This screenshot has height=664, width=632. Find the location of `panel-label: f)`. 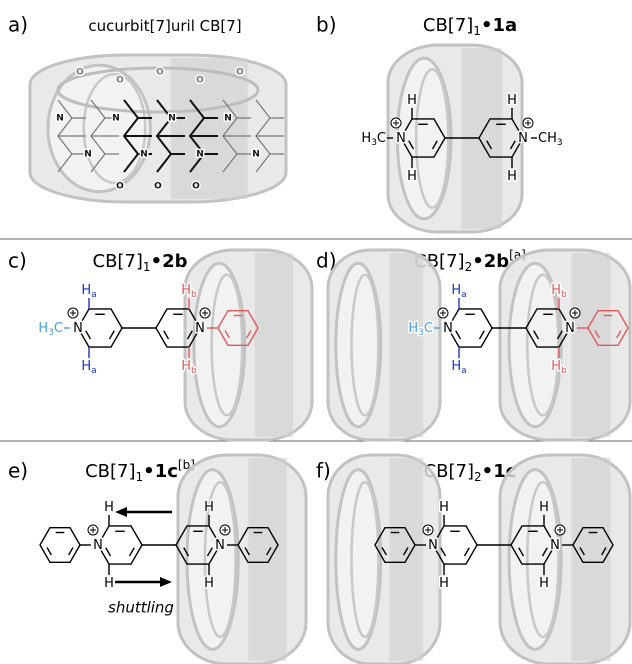

panel-label: f) is located at coordinates (323, 471).